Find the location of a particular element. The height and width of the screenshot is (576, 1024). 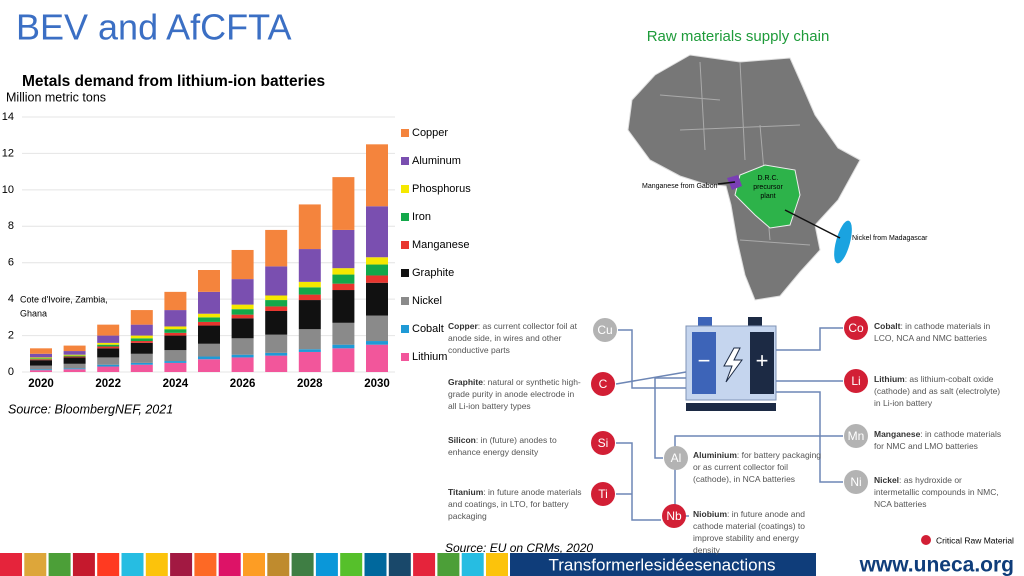

battery-anode is located at coordinates (704, 363).